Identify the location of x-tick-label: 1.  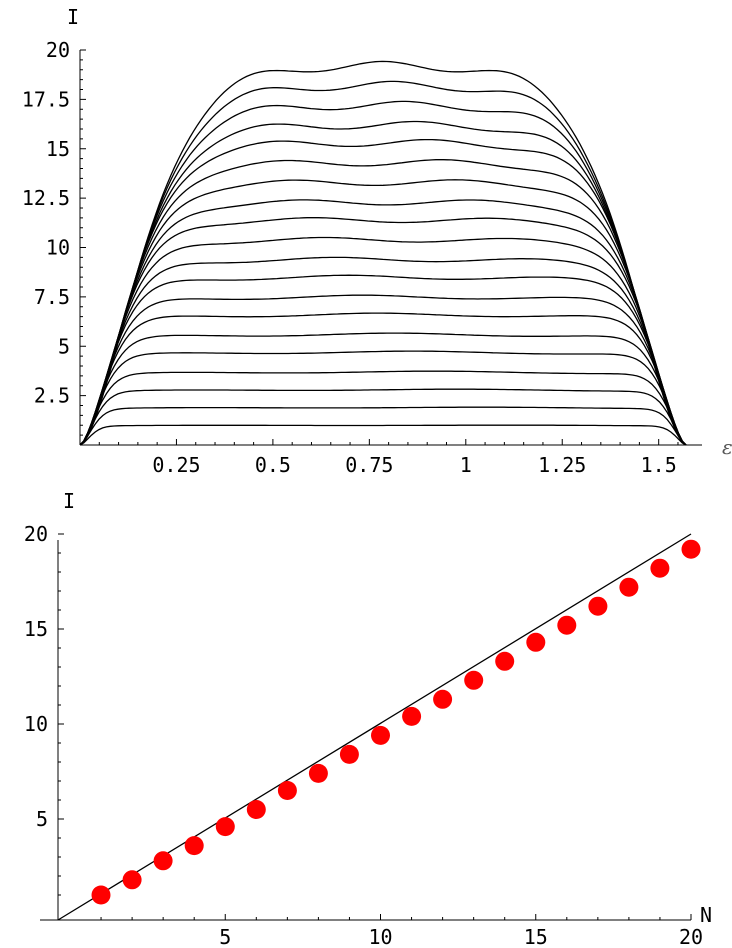
(466, 465).